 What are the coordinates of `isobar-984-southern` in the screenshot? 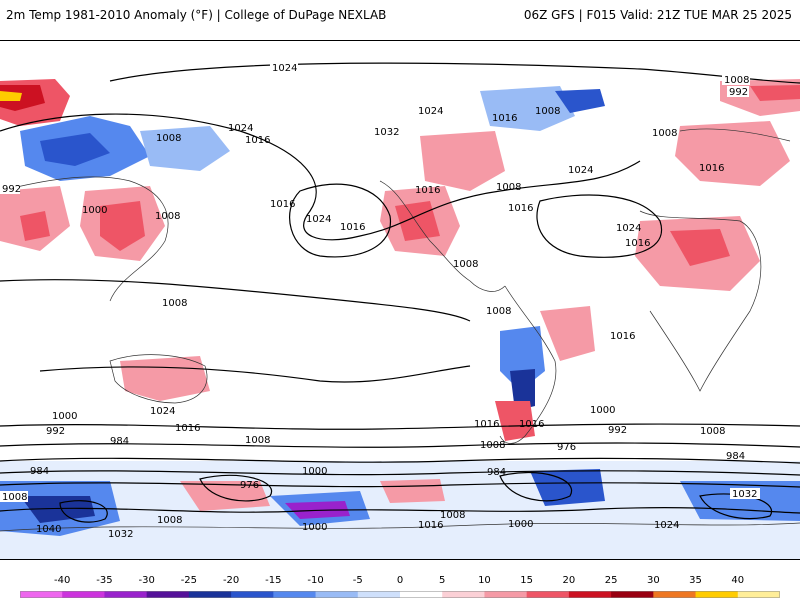 It's located at (400, 485).